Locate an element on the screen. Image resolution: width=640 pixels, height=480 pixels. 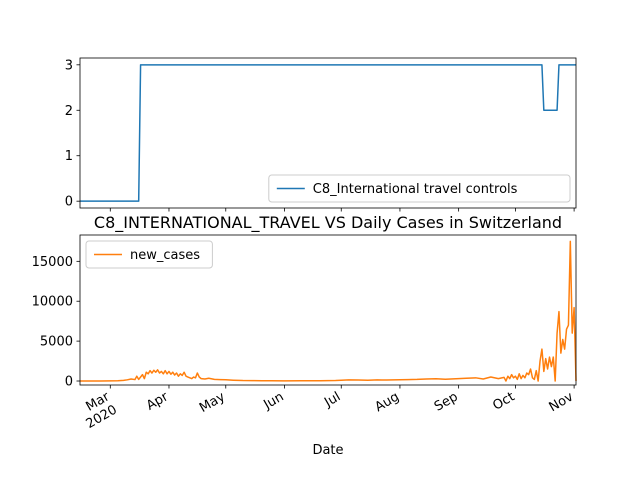
x-tick-label-4: Jul is located at coordinates (332, 399).